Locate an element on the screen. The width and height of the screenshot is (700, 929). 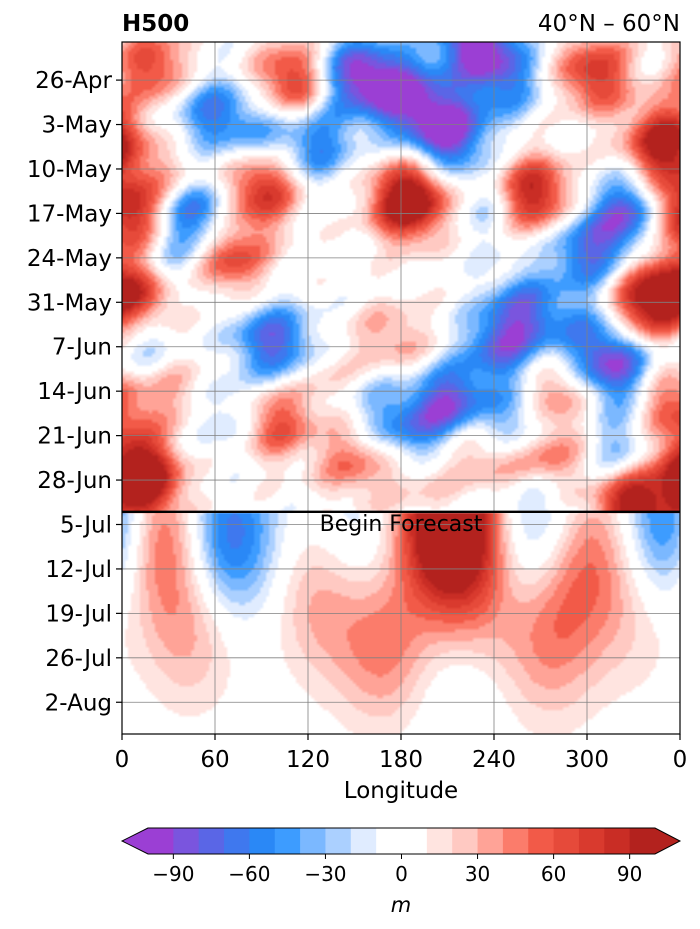
chart-title-left: H500 is located at coordinates (155, 24).